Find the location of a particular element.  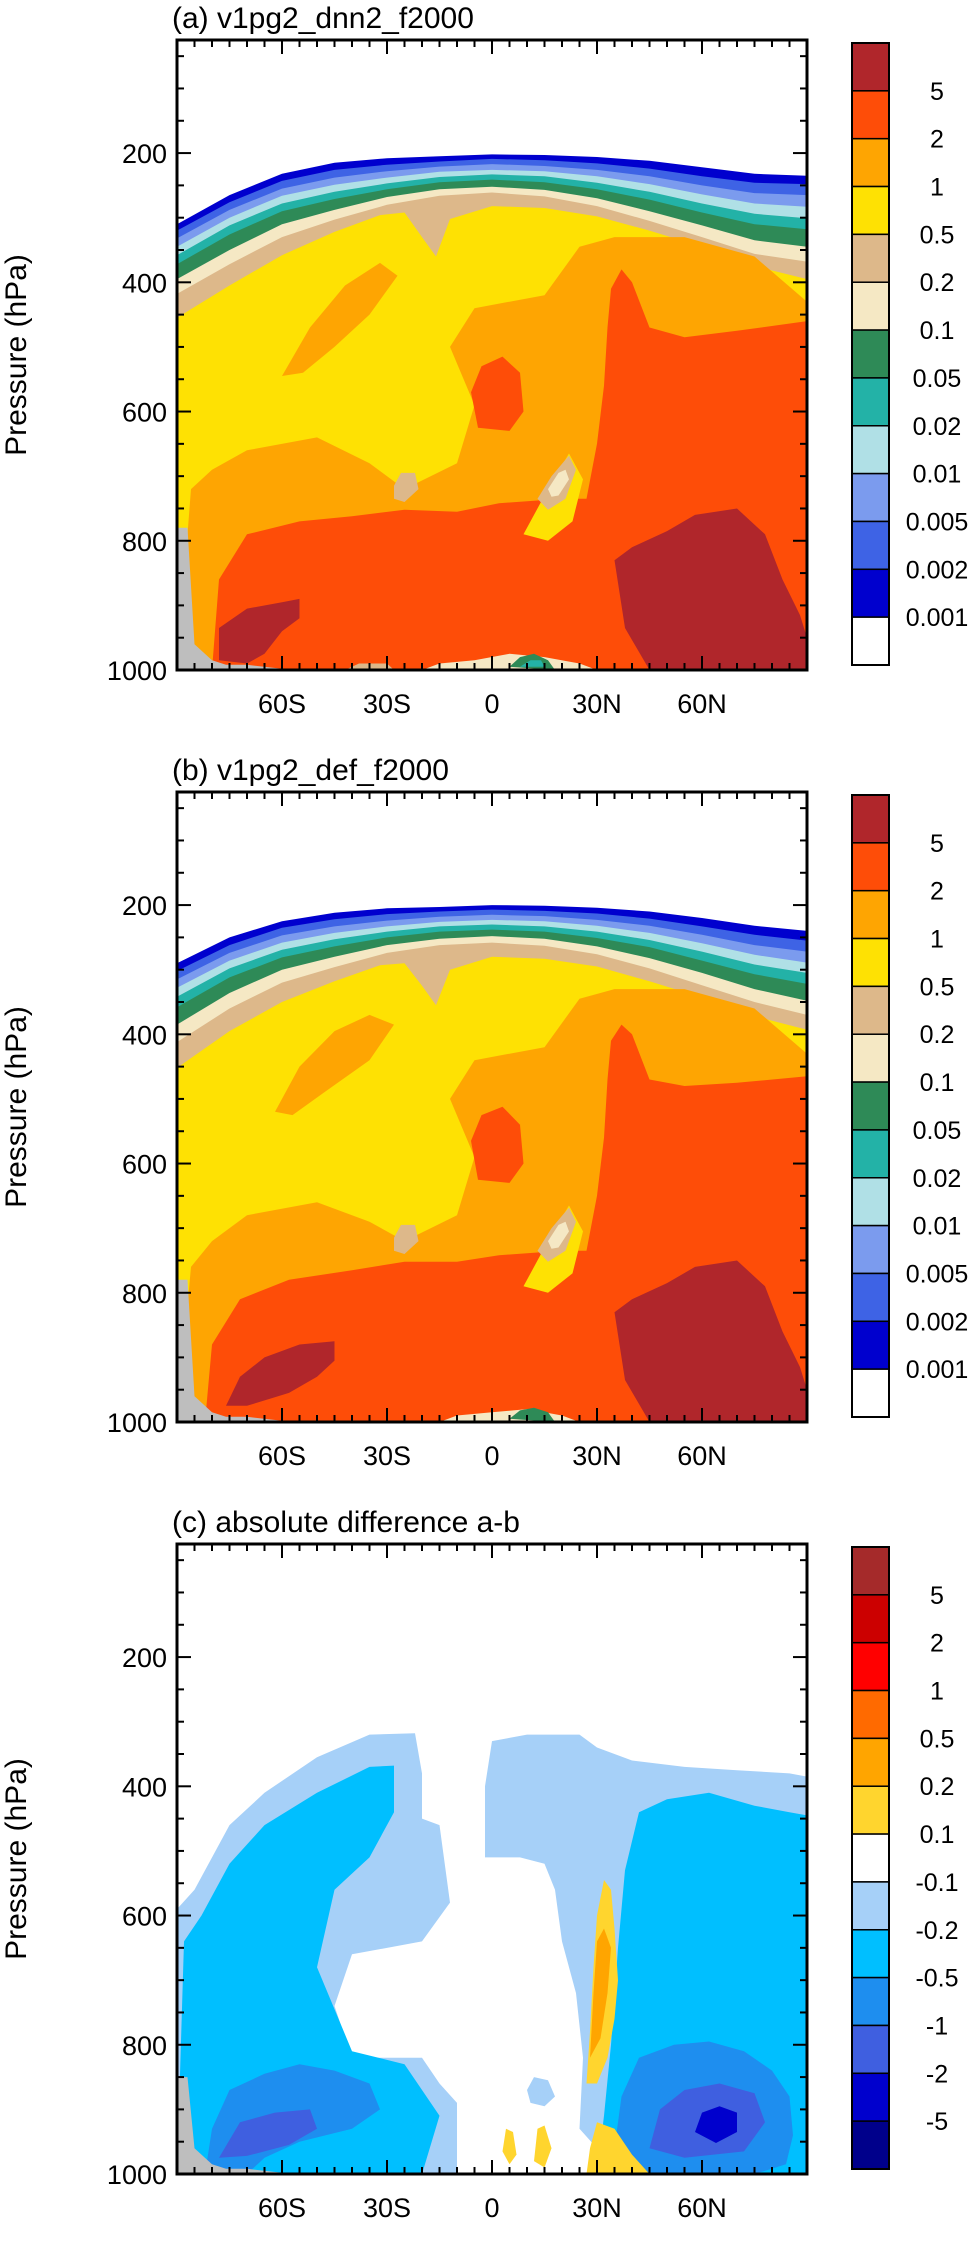

colorbar-label: -0.1 is located at coordinates (936, 1883).